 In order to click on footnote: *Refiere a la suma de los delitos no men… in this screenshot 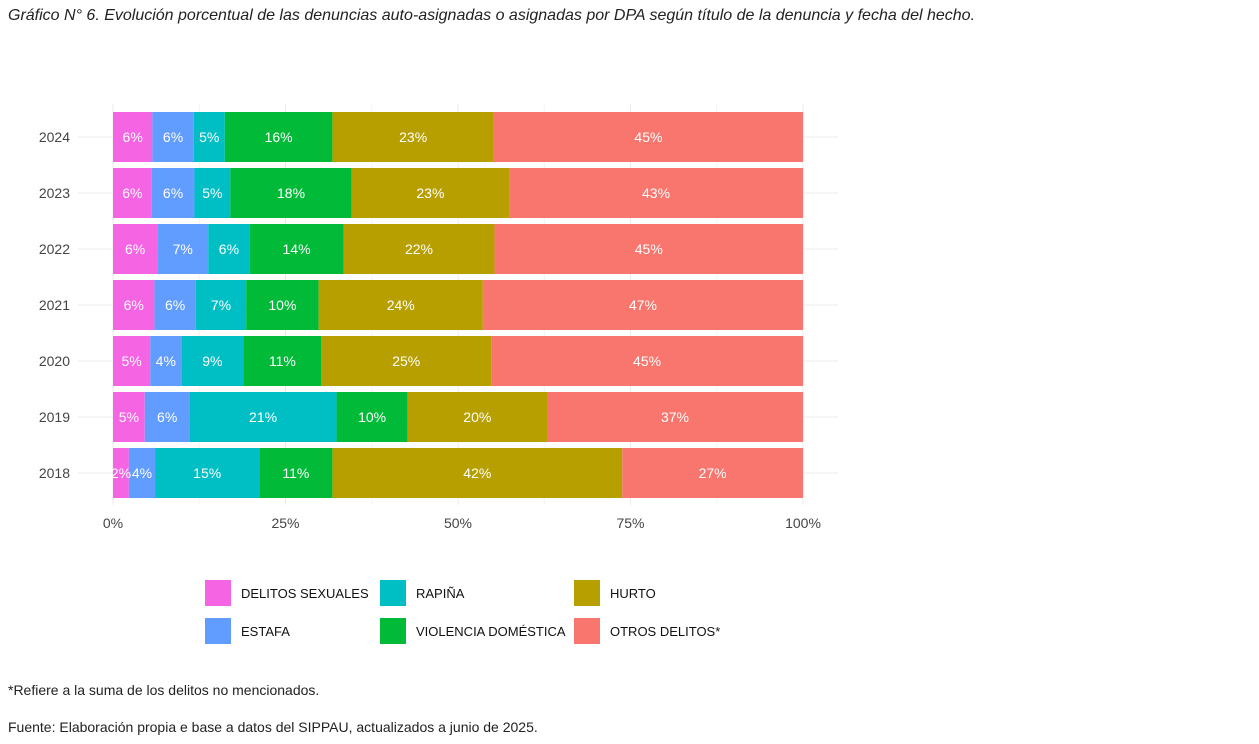, I will do `click(164, 690)`.